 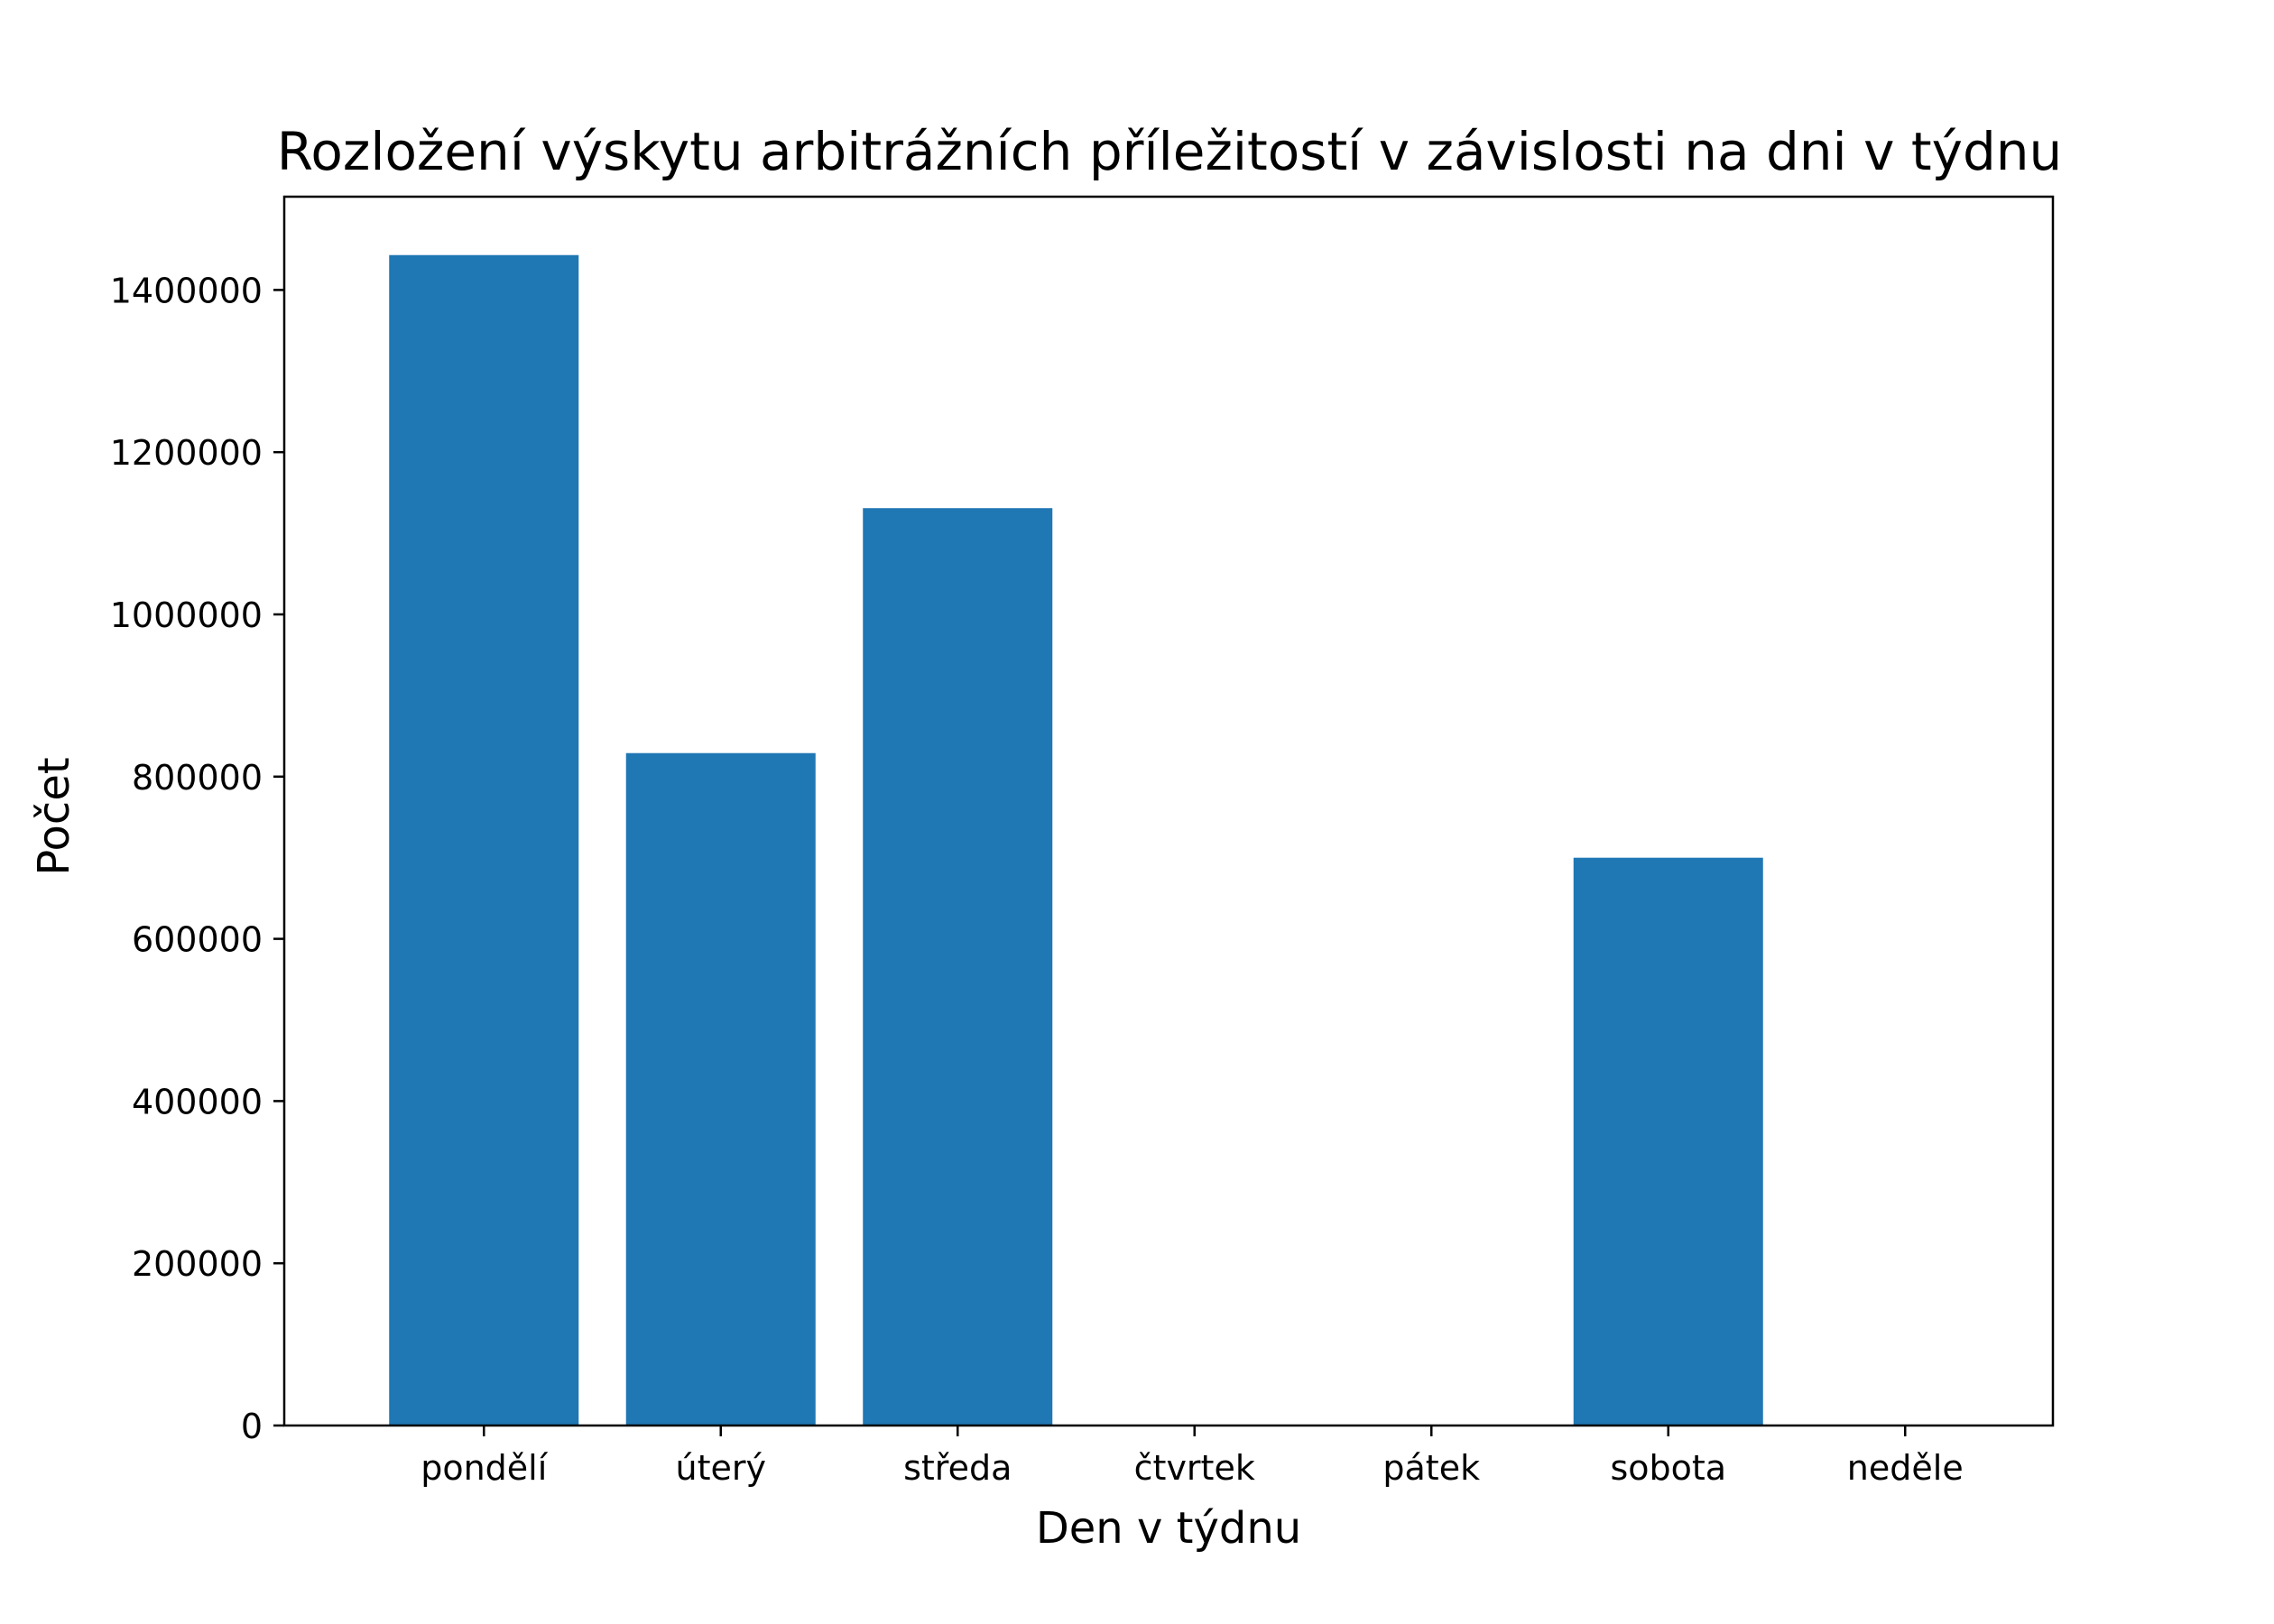 What do you see at coordinates (198, 940) in the screenshot?
I see `y-tick-label: 600000` at bounding box center [198, 940].